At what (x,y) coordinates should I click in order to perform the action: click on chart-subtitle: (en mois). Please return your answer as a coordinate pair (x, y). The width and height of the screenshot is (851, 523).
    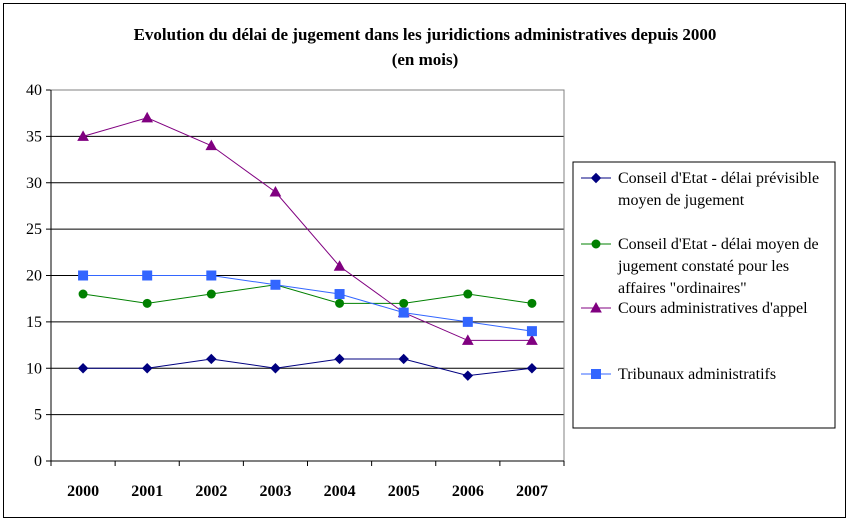
    Looking at the image, I should click on (425, 59).